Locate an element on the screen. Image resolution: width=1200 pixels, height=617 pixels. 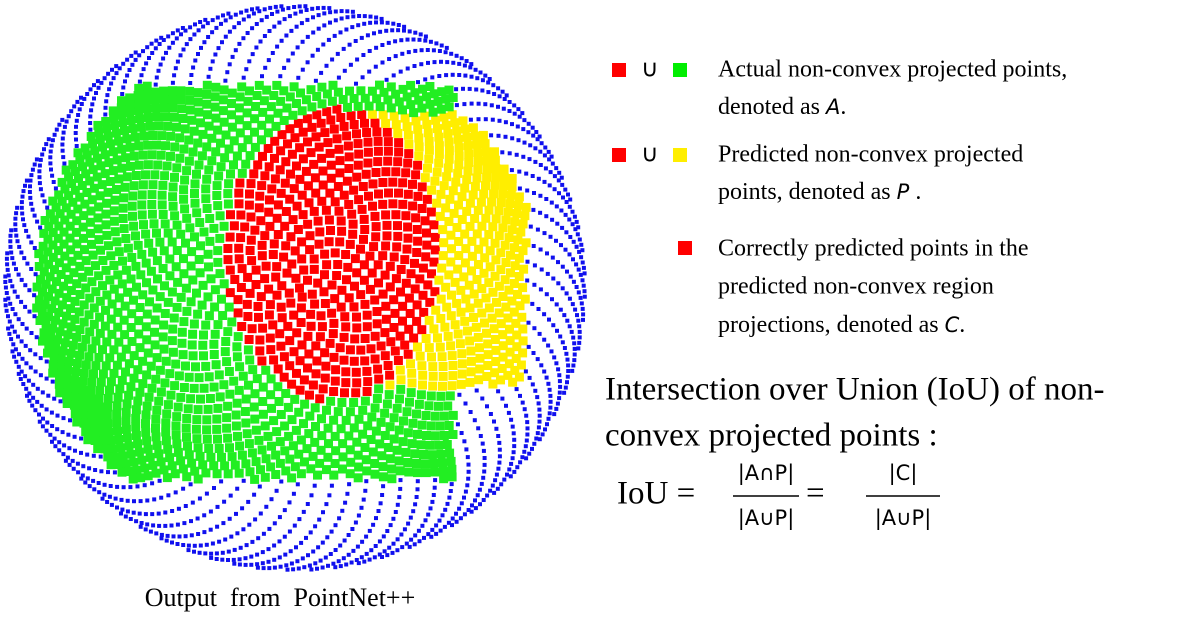
variable: A is located at coordinates (832, 107).